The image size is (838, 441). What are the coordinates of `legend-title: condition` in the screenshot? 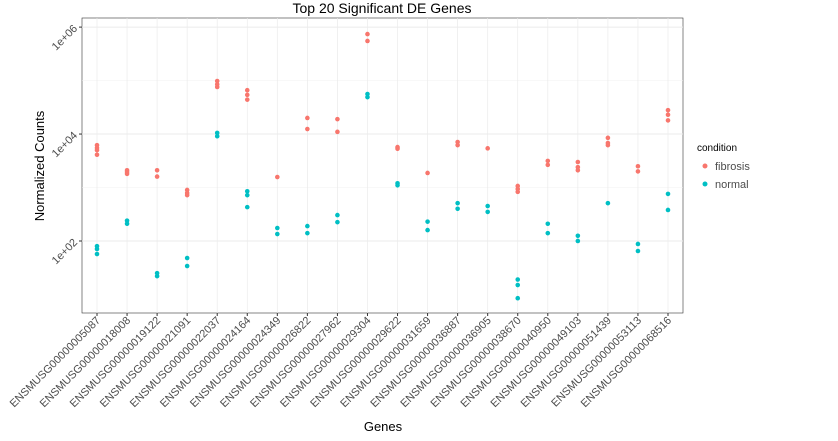 It's located at (717, 148).